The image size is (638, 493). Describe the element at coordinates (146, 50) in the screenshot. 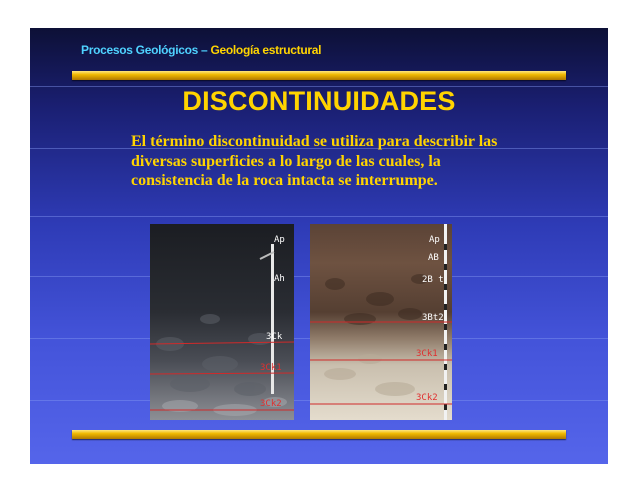

I see `header-prefix: Procesos Geológicos –` at that location.